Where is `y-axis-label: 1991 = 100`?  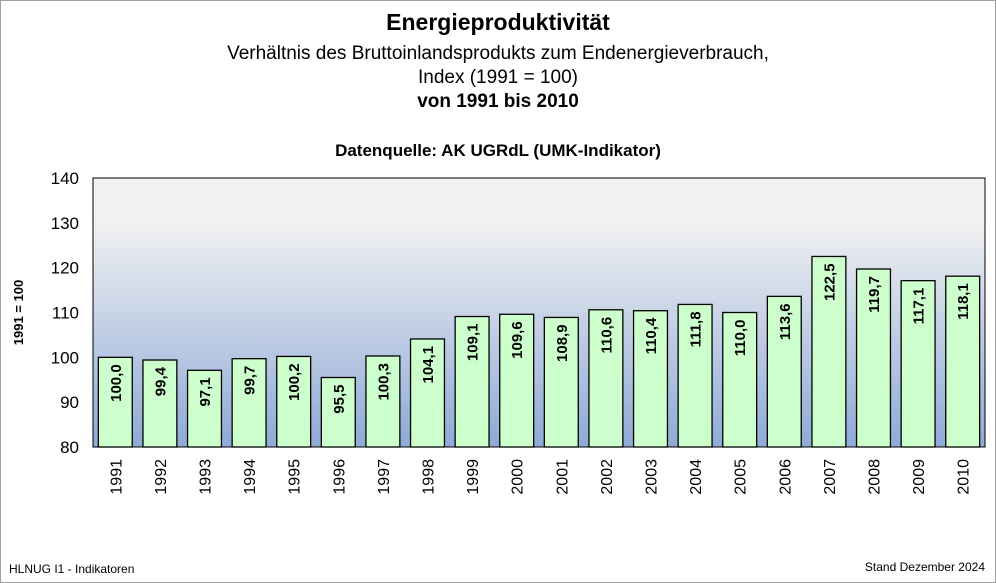 y-axis-label: 1991 = 100 is located at coordinates (18, 312).